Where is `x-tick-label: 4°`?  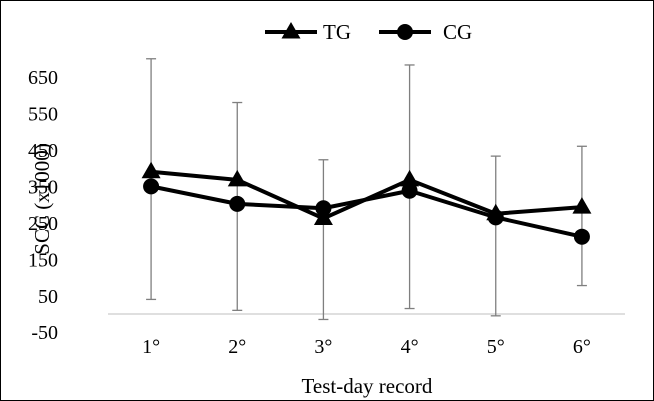
x-tick-label: 4° is located at coordinates (410, 347).